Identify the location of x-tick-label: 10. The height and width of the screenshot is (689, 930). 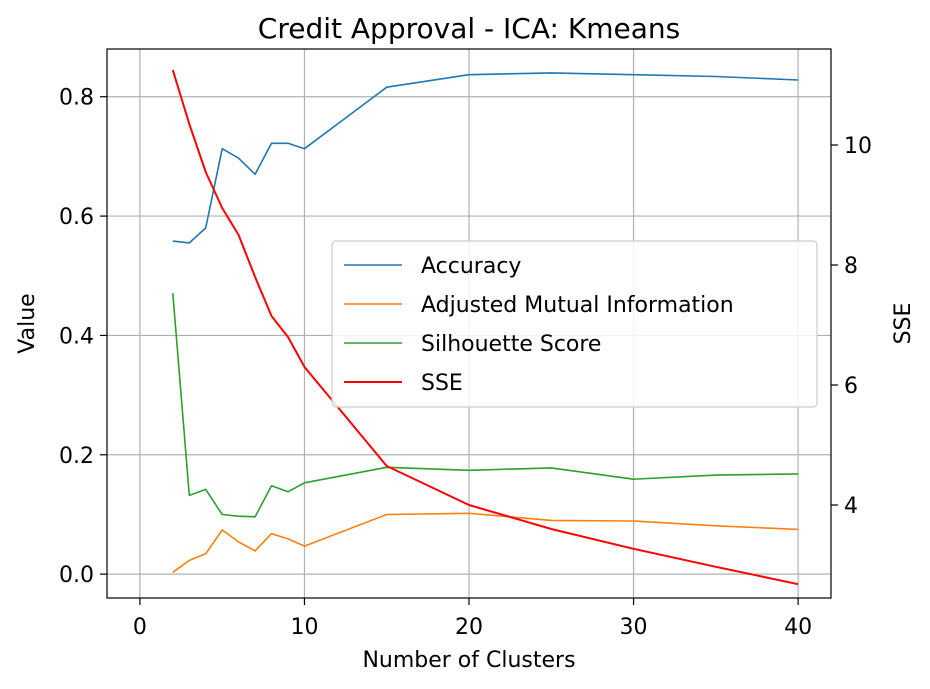
(304, 627).